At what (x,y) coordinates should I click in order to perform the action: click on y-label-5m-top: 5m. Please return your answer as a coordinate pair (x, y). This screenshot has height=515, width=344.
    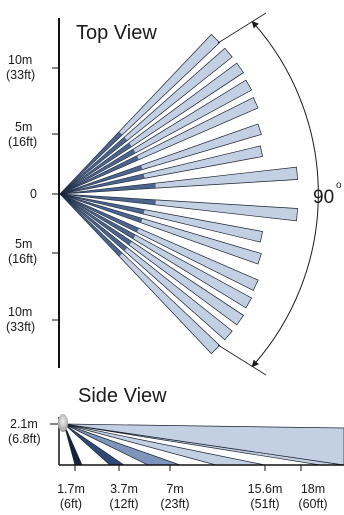
    Looking at the image, I should click on (23, 127).